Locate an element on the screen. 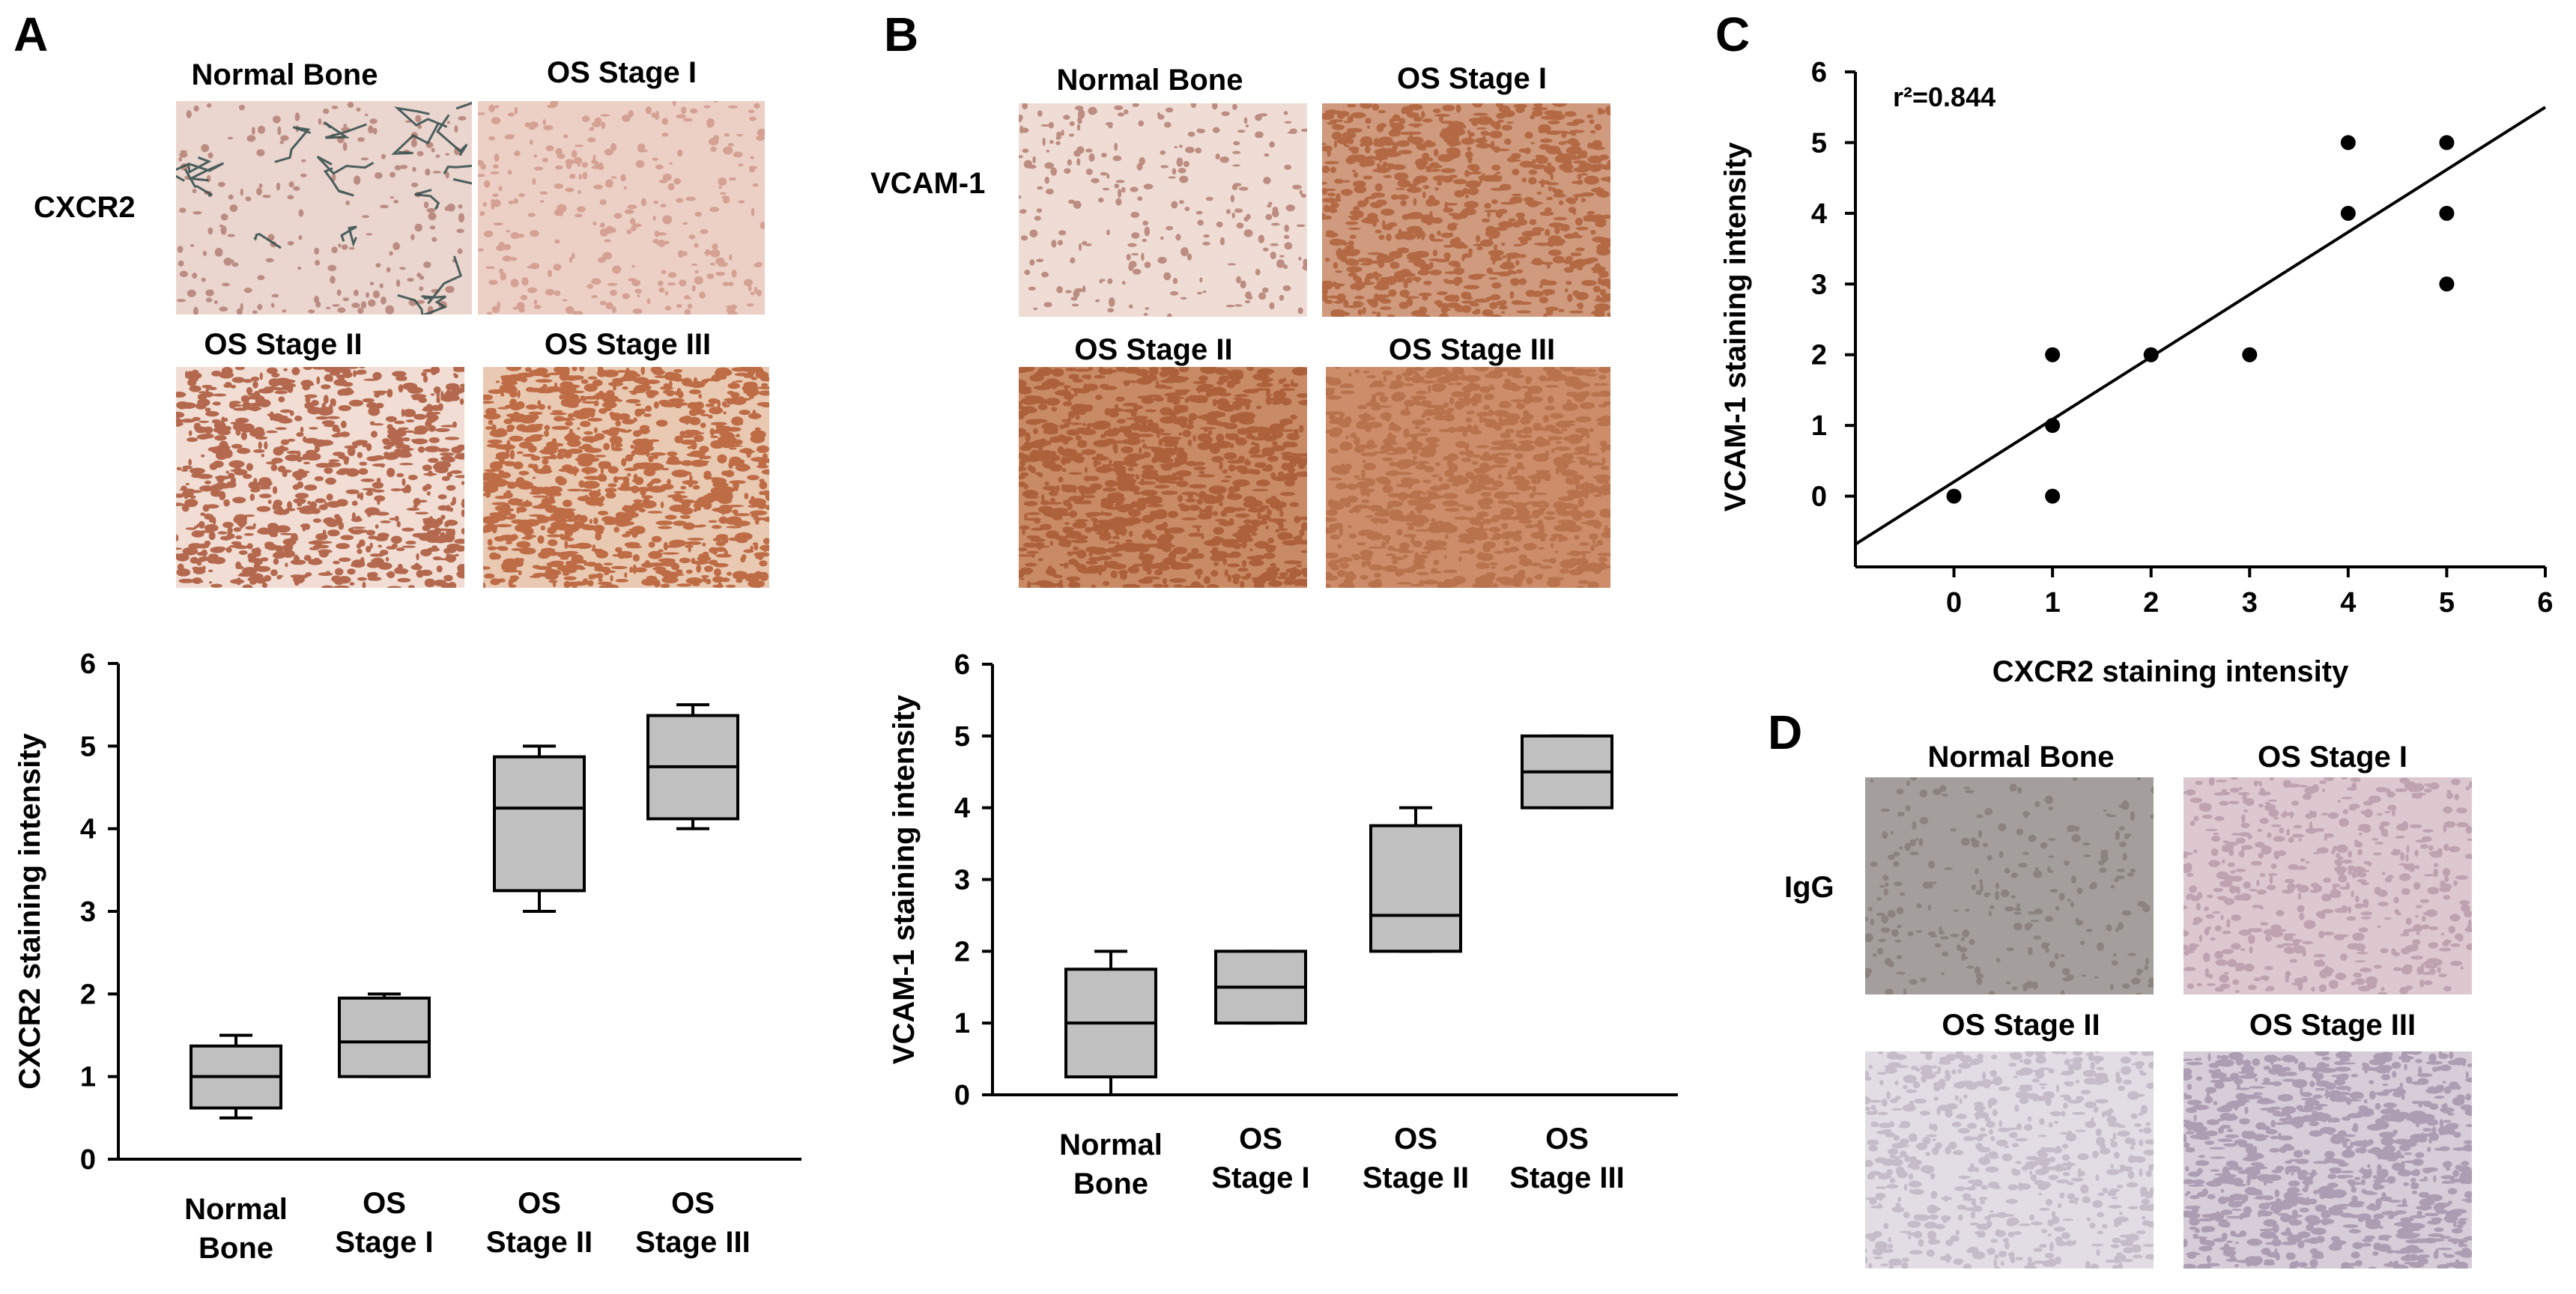 This screenshot has width=2576, height=1294. panel-b-micrograph-normal-bone-cells is located at coordinates (1163, 210).